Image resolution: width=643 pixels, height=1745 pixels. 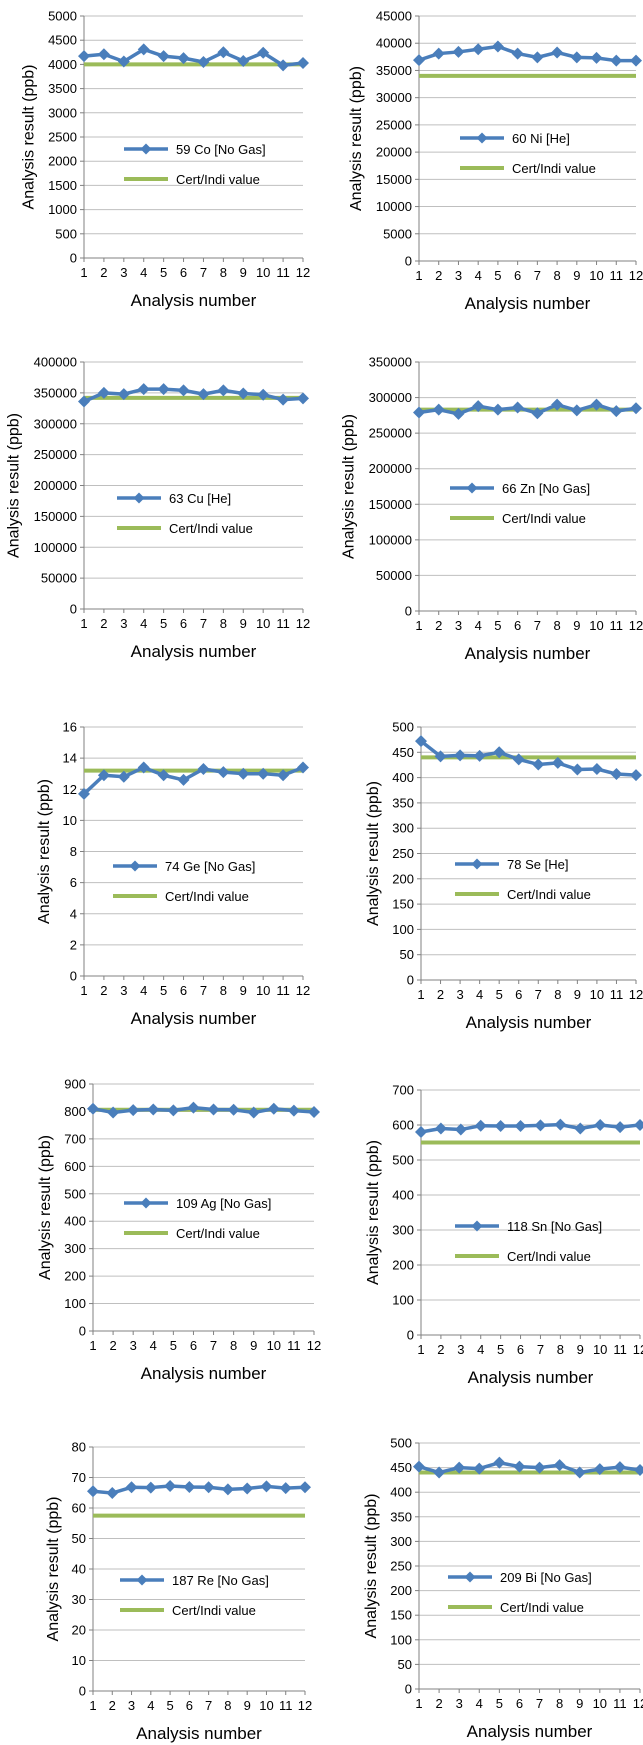 I want to click on x-axis-title: Analysis number, so click(x=204, y=1373).